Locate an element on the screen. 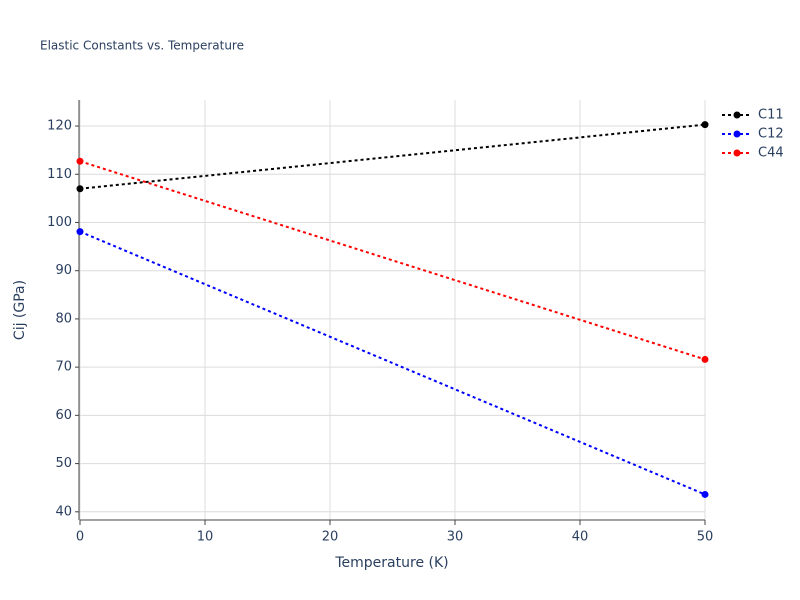 The image size is (800, 600). x-tick-label: 20 is located at coordinates (330, 537).